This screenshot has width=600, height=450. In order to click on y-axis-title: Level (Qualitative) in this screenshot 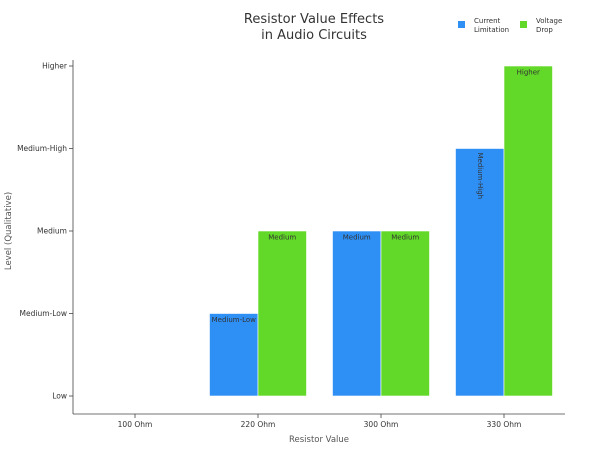, I will do `click(9, 231)`.